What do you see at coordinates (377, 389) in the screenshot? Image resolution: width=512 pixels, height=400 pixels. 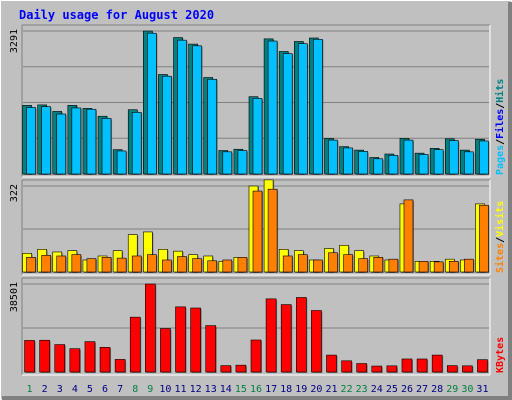 I see `x-tick-label: 24` at bounding box center [377, 389].